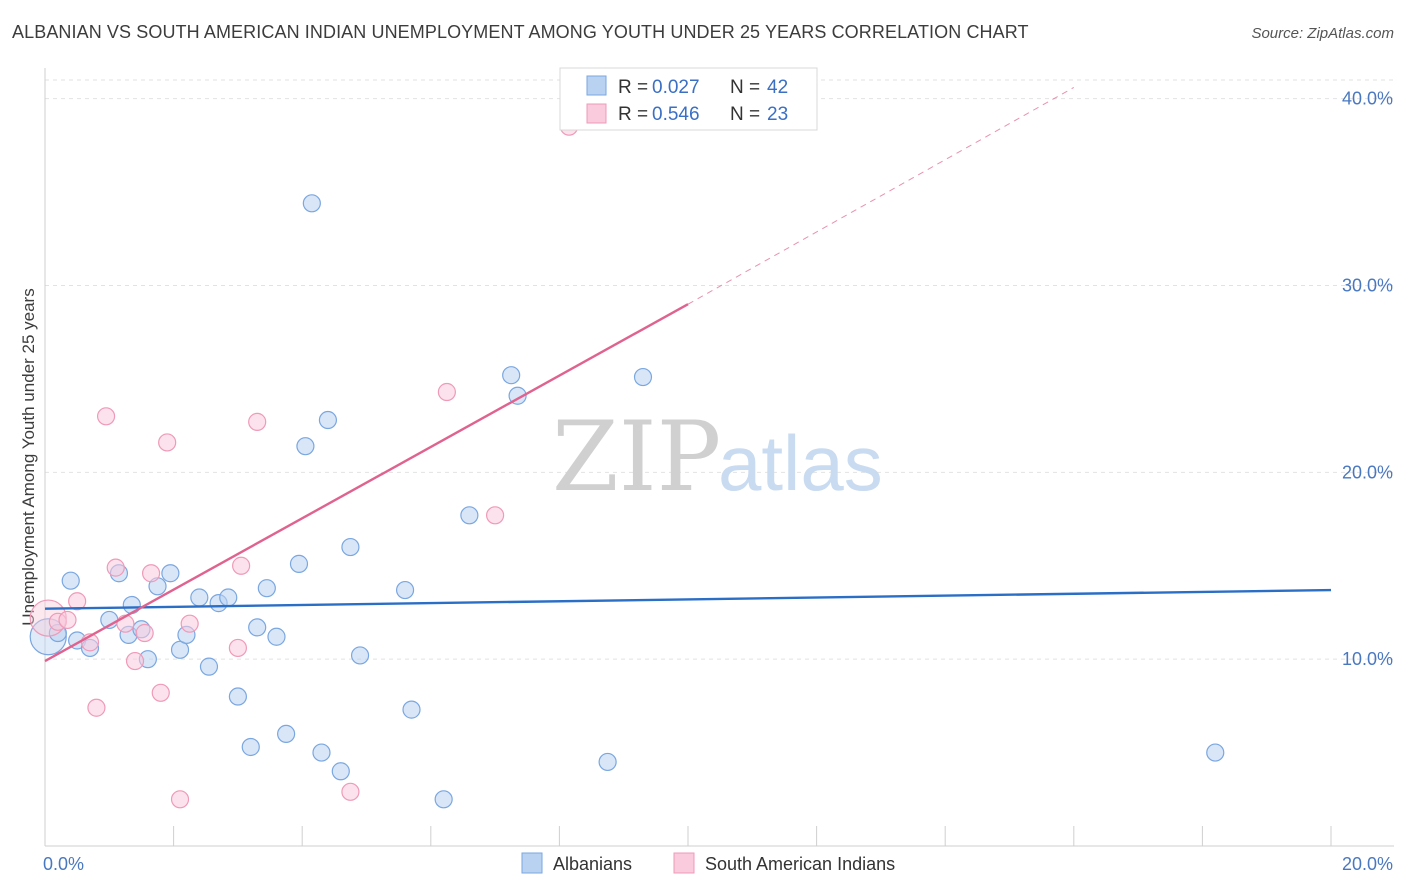  What do you see at coordinates (1367, 864) in the screenshot?
I see `x-tick-label: 20.0%` at bounding box center [1367, 864].